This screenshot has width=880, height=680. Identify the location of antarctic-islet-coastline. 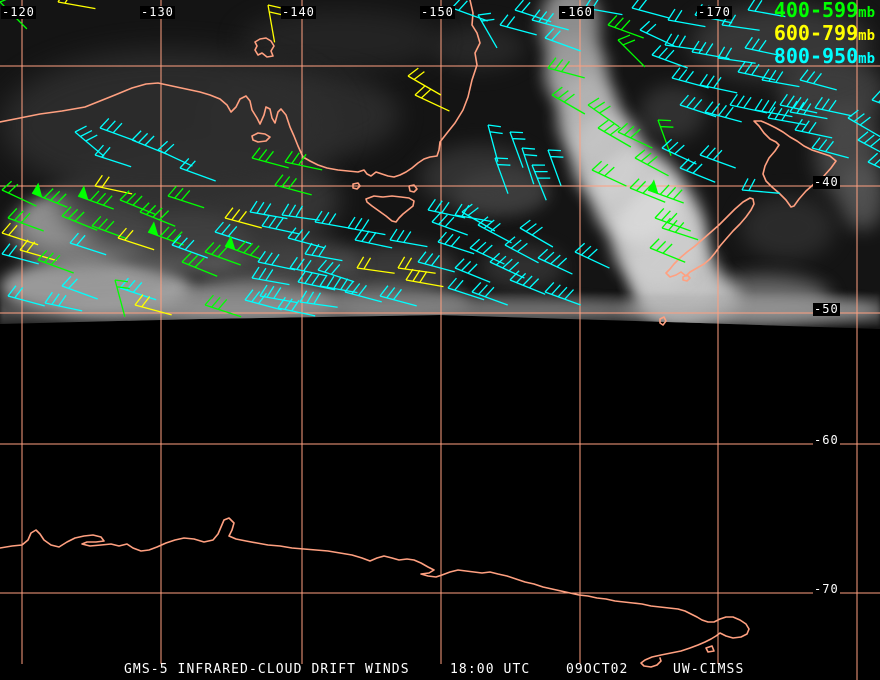
(710, 649).